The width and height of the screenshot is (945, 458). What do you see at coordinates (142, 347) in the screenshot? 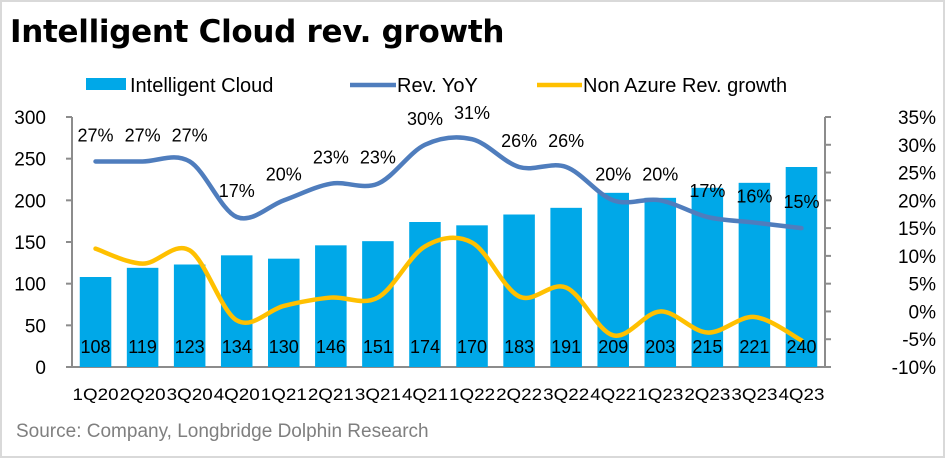
I see `bar-value-label: 119` at bounding box center [142, 347].